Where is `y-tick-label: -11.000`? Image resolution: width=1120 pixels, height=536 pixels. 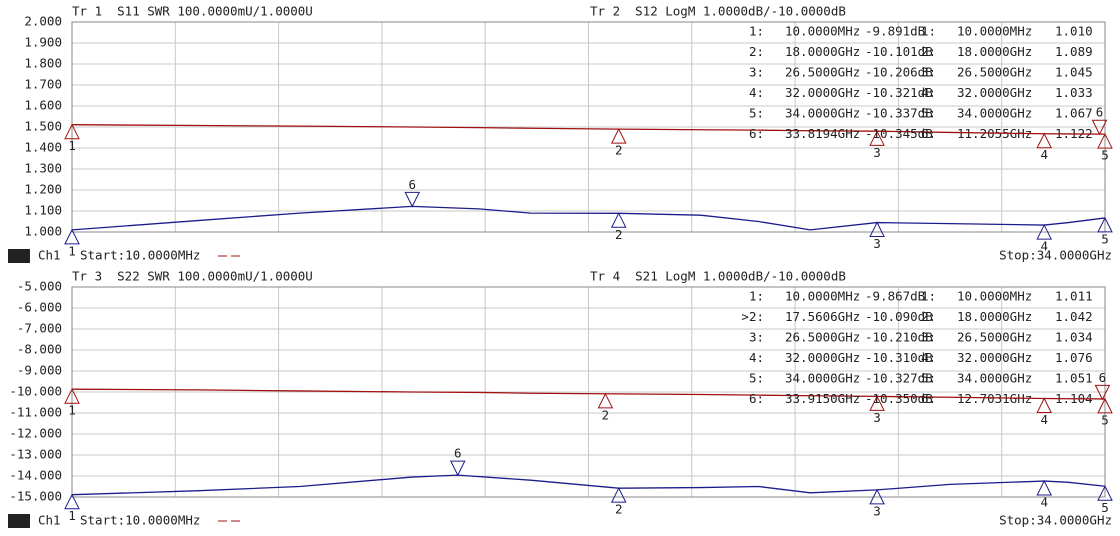 y-tick-label: -11.000 is located at coordinates (35, 412).